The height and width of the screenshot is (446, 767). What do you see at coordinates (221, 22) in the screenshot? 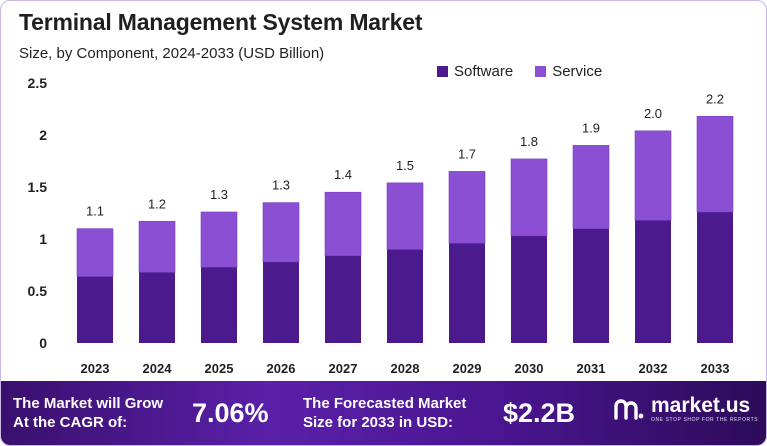
I see `chart-title: Terminal Management System Market` at bounding box center [221, 22].